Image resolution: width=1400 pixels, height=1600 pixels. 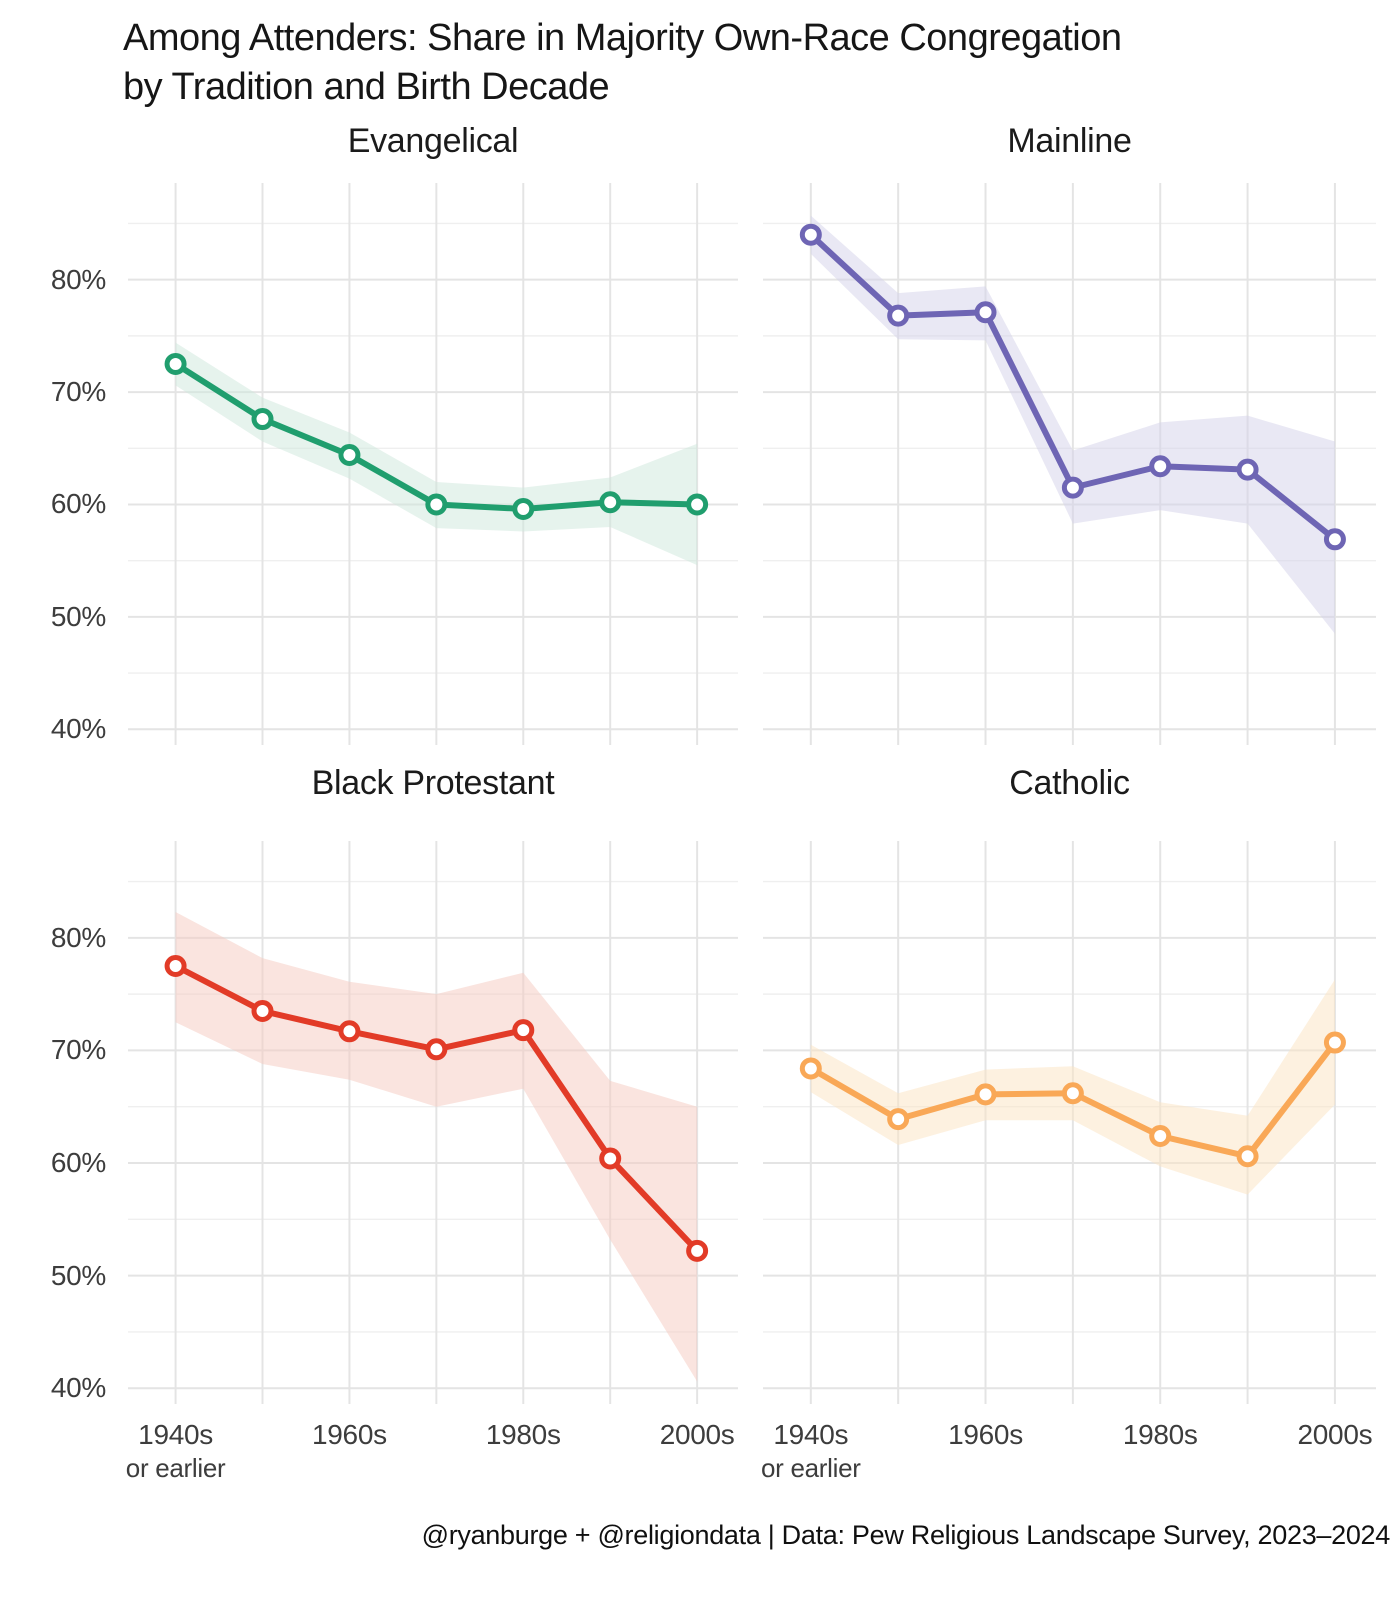 I want to click on data-point-evangelical-1960s, so click(x=349, y=455).